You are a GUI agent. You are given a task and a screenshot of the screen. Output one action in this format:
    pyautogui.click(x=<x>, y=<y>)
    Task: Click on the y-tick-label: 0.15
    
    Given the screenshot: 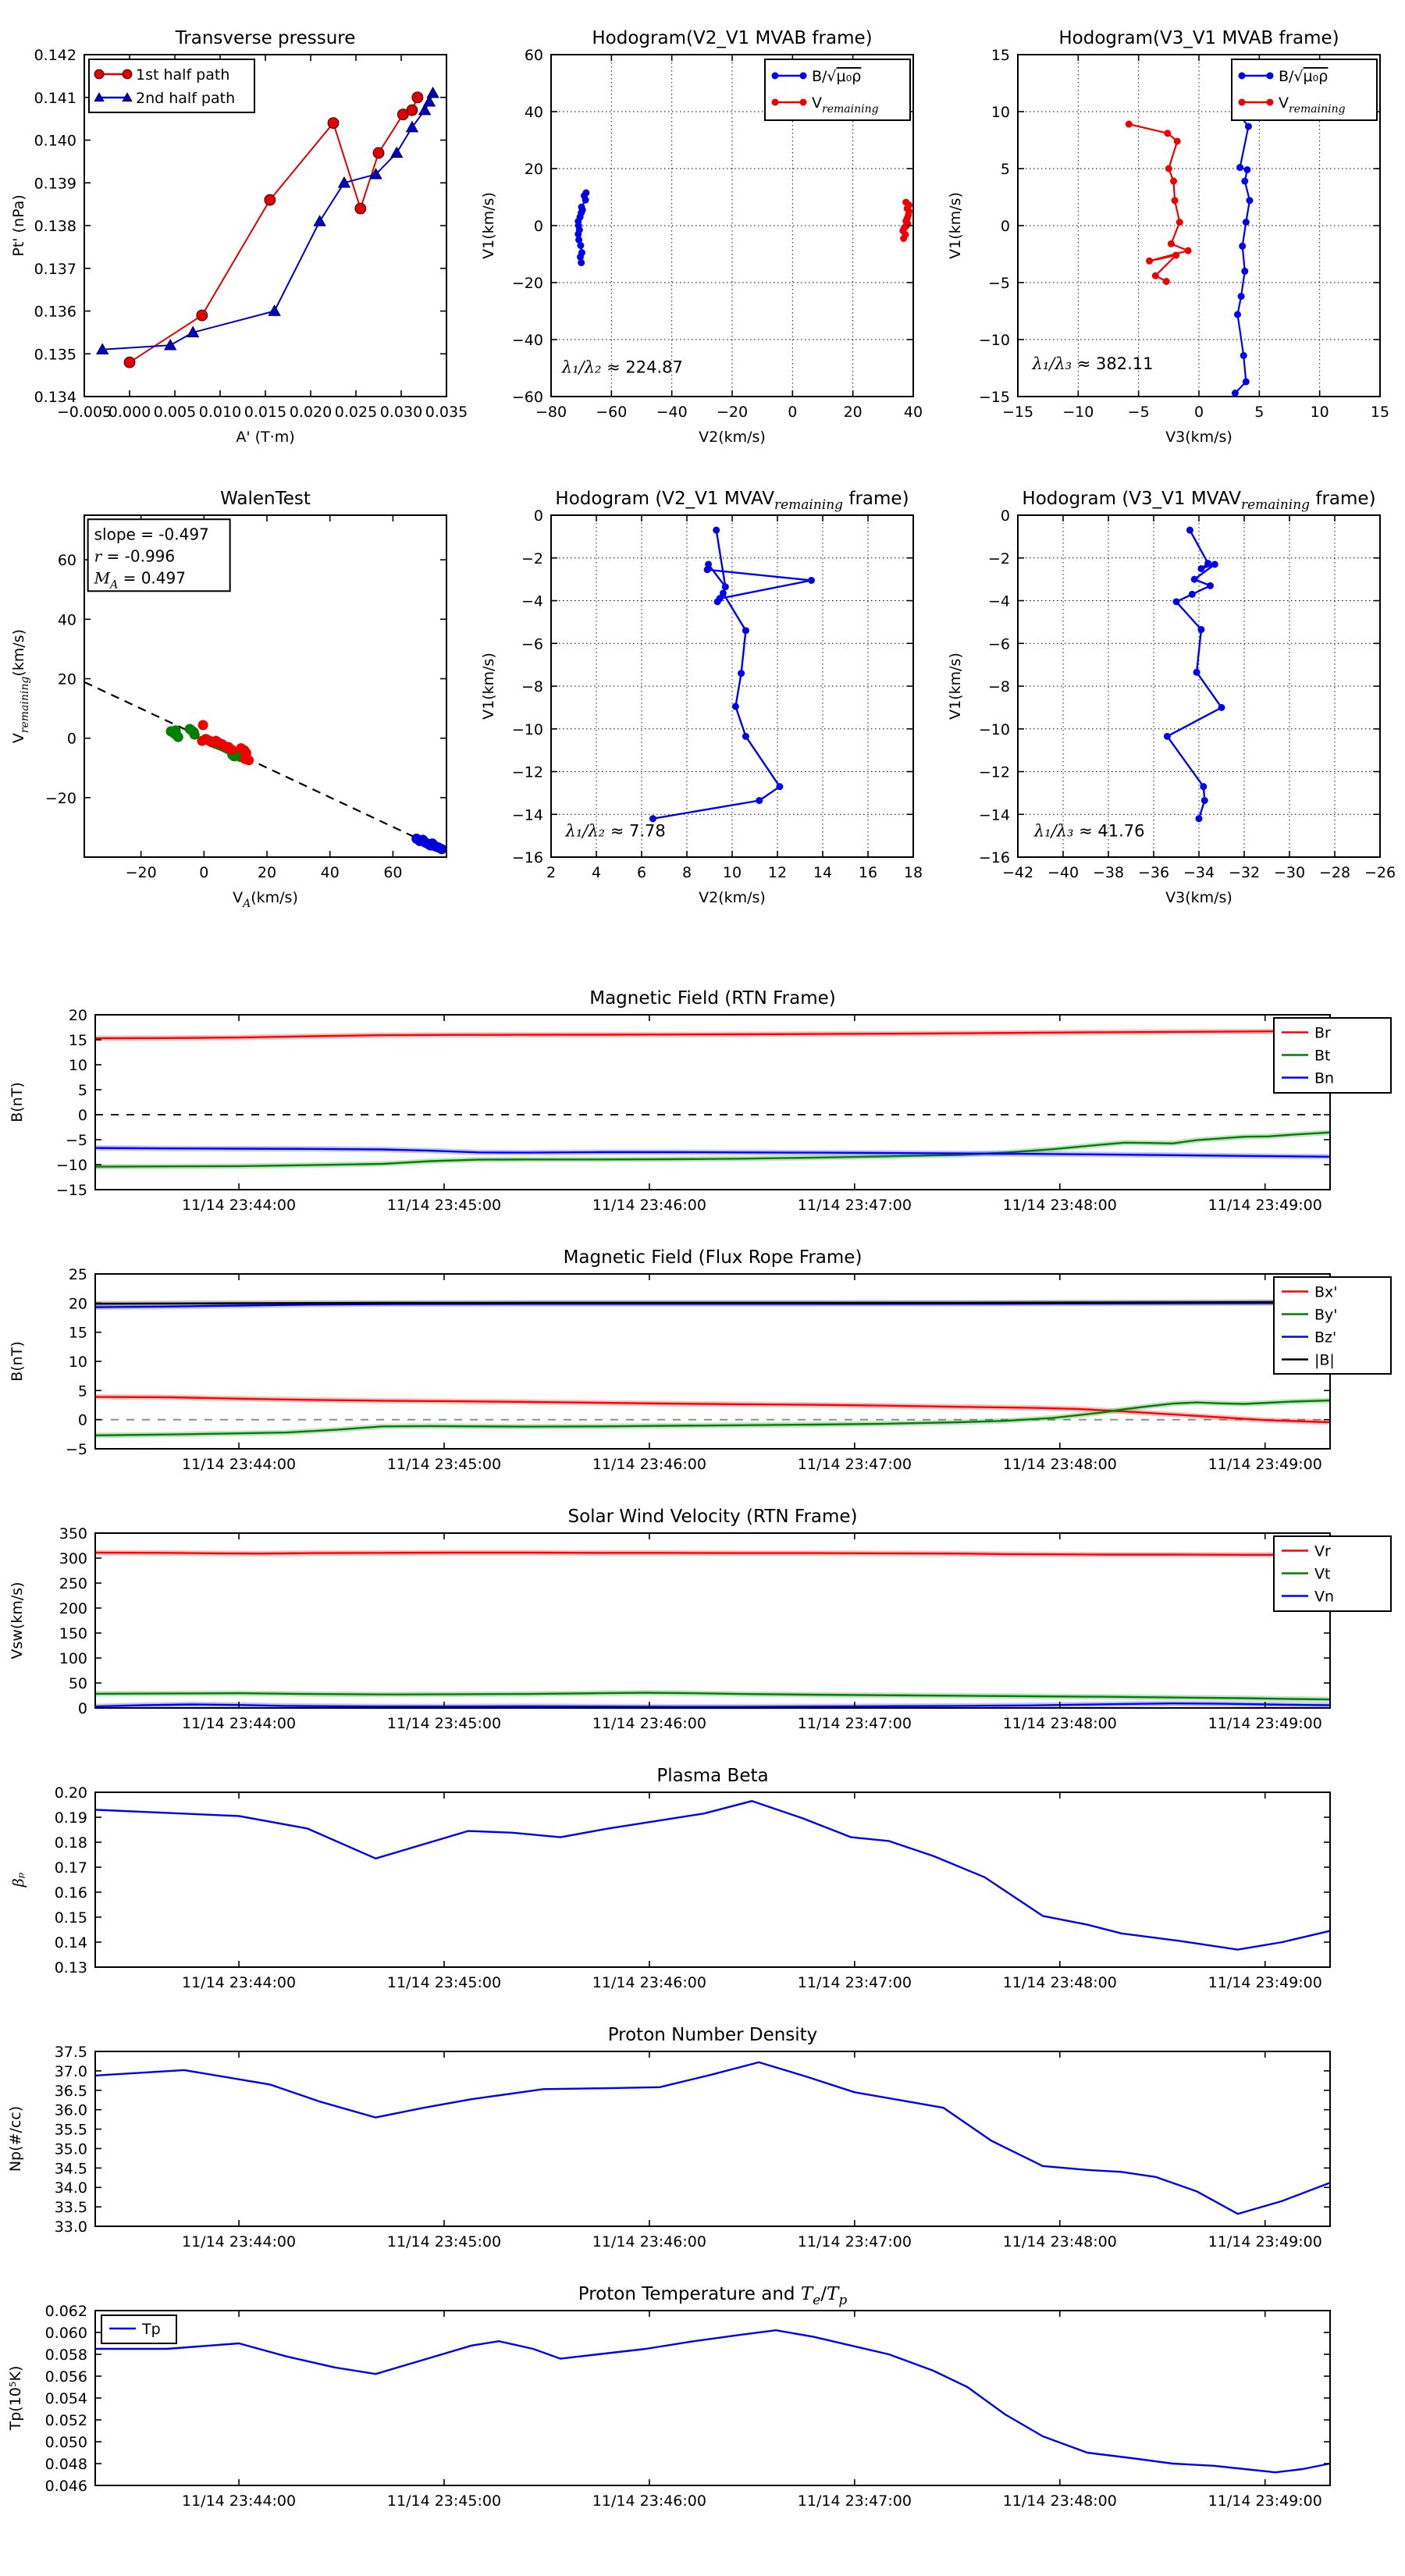 What is the action you would take?
    pyautogui.click(x=71, y=1918)
    